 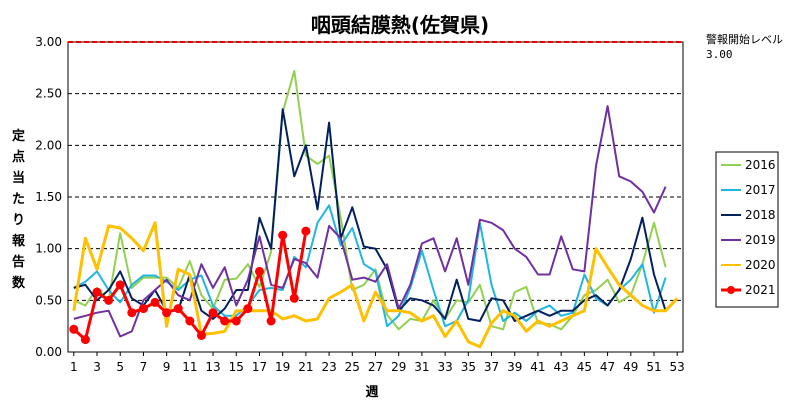 I want to click on legend-box, so click(x=747, y=229).